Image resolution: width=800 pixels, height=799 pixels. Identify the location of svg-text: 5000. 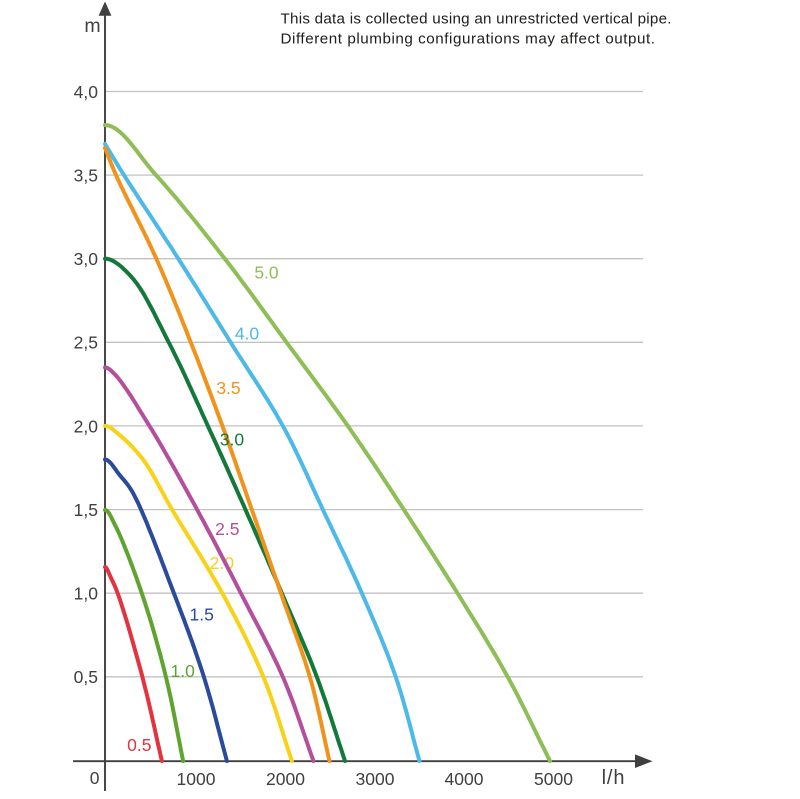
(553, 779).